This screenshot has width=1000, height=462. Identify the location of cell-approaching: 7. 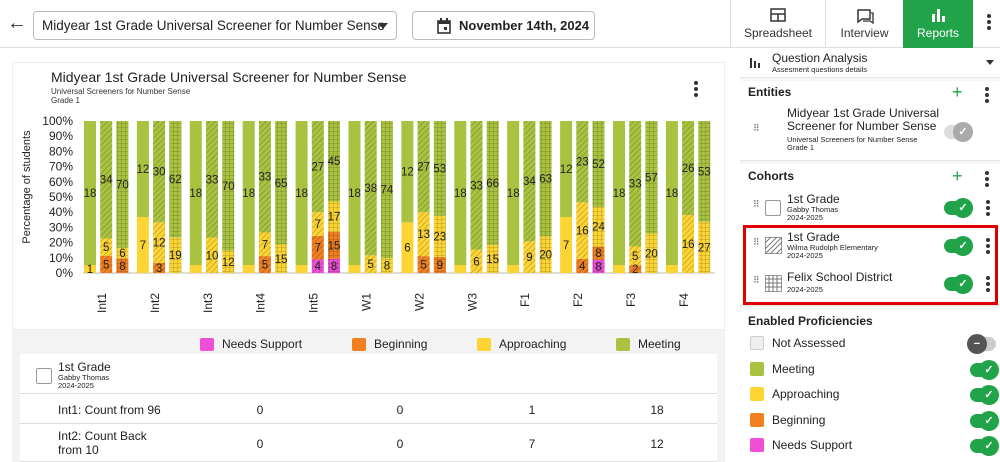
(532, 444).